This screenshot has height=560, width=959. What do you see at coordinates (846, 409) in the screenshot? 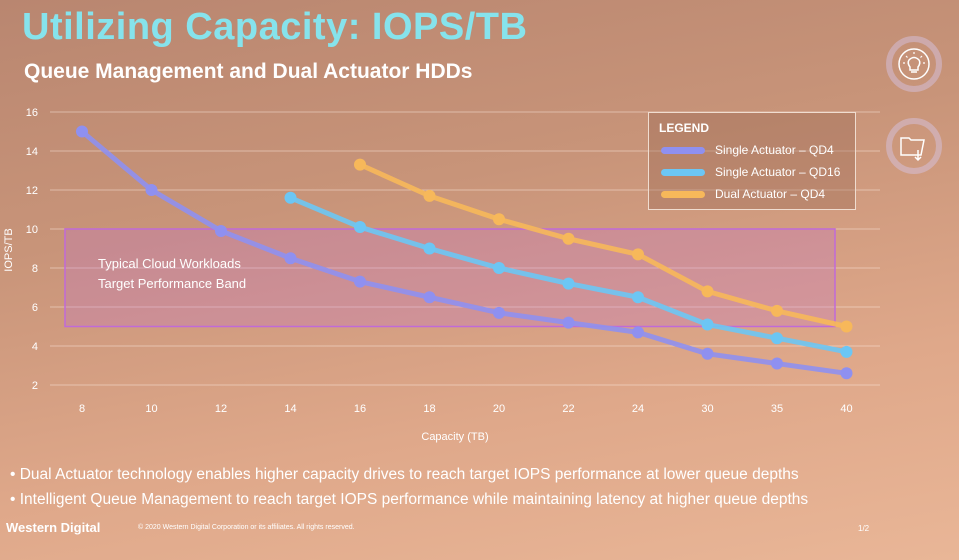
I see `x-tick-label: 40` at bounding box center [846, 409].